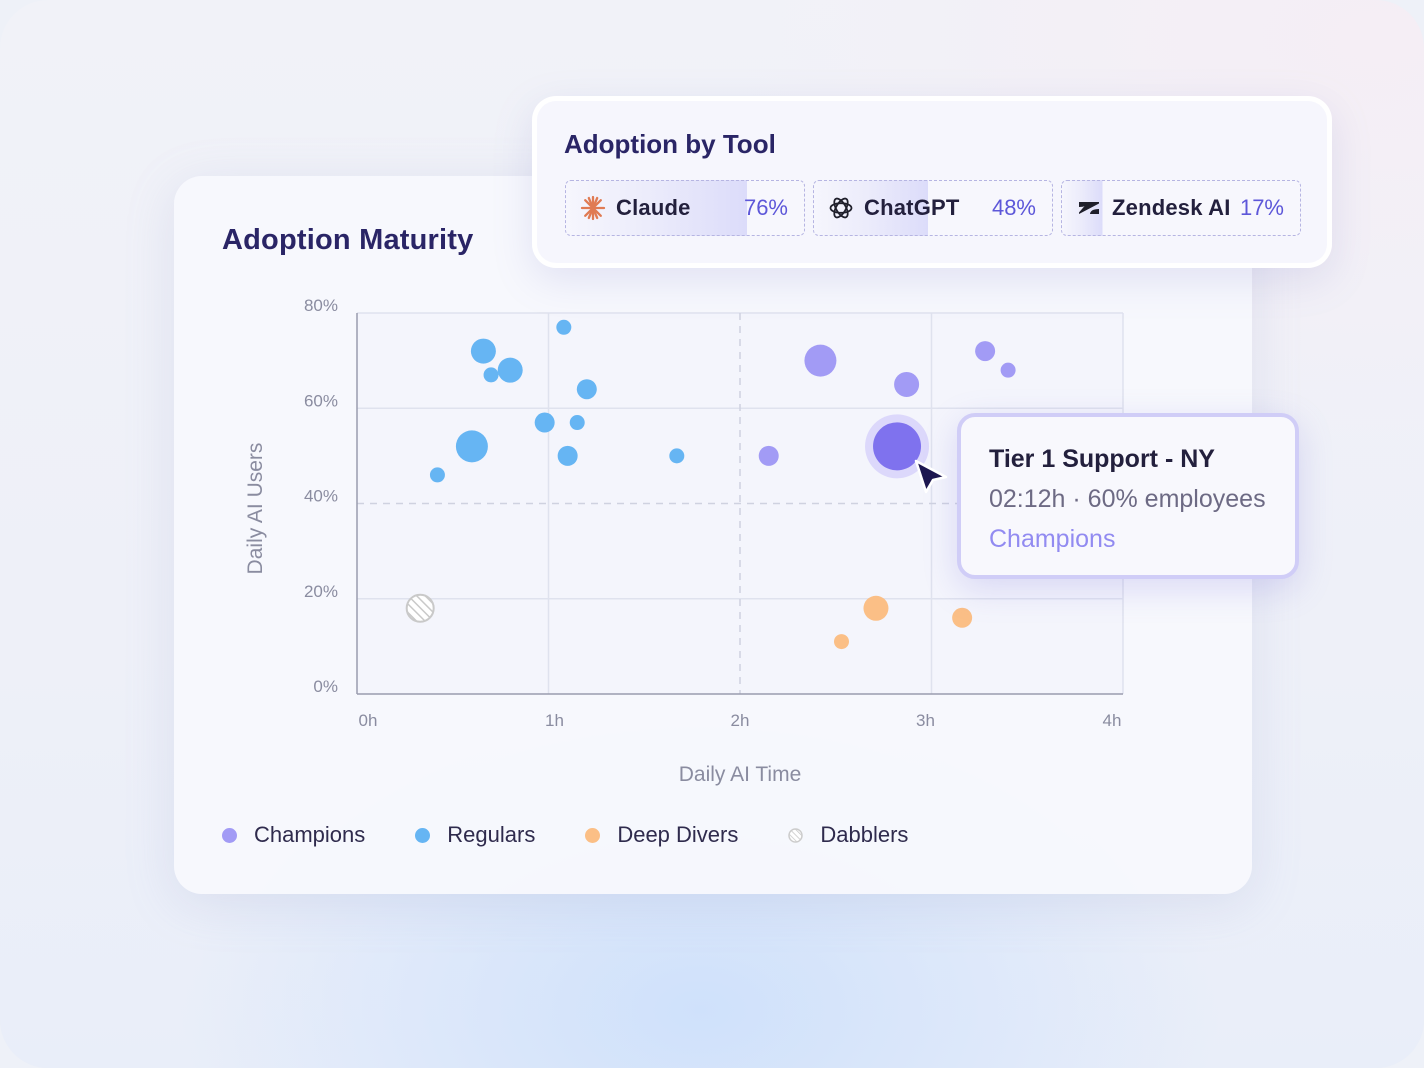 The height and width of the screenshot is (1068, 1424). Describe the element at coordinates (925, 720) in the screenshot. I see `x-tick-label: 3h` at that location.